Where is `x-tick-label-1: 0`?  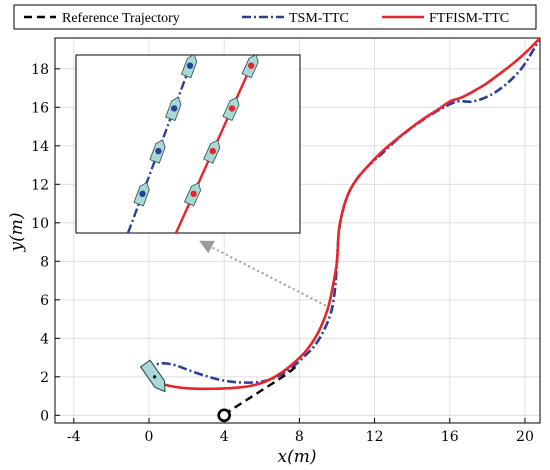 x-tick-label-1: 0 is located at coordinates (149, 437).